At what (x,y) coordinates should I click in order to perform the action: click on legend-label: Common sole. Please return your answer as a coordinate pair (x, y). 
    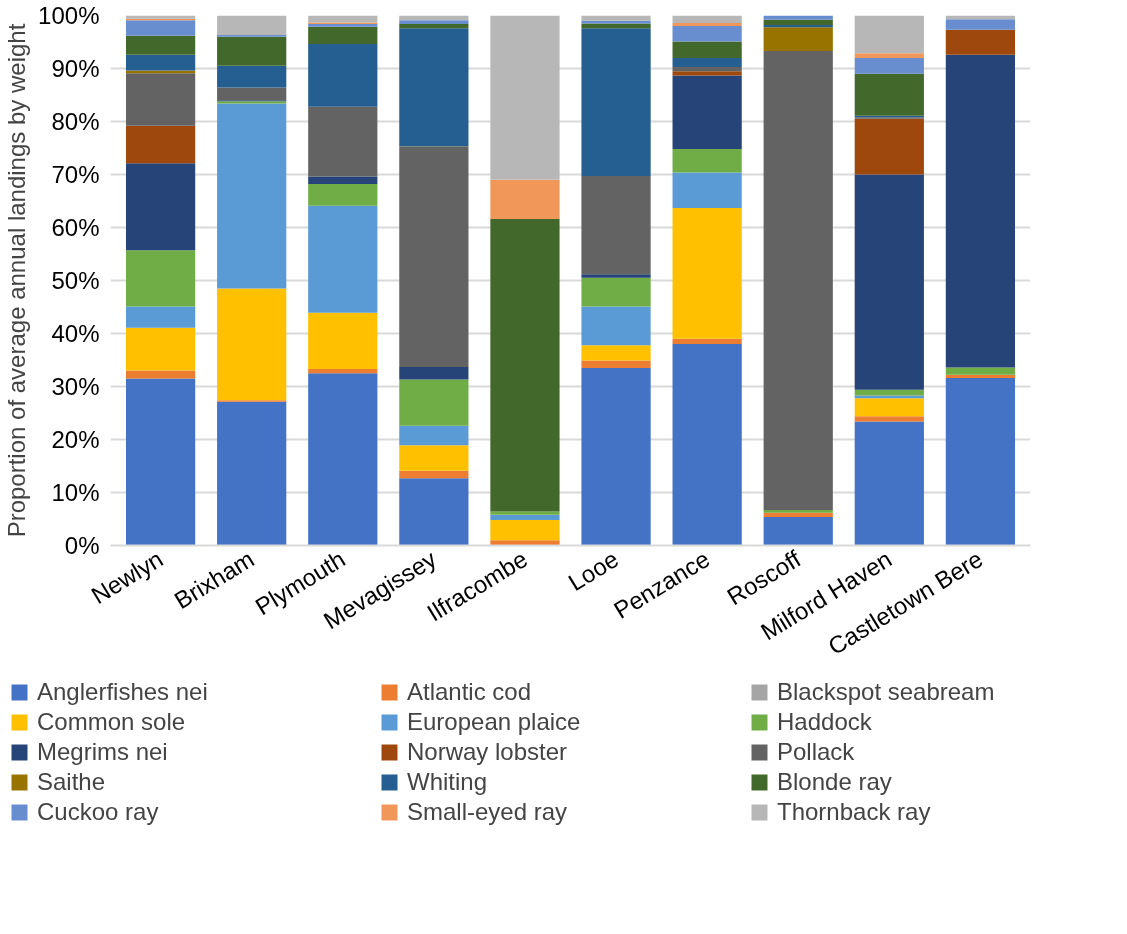
    Looking at the image, I should click on (112, 722).